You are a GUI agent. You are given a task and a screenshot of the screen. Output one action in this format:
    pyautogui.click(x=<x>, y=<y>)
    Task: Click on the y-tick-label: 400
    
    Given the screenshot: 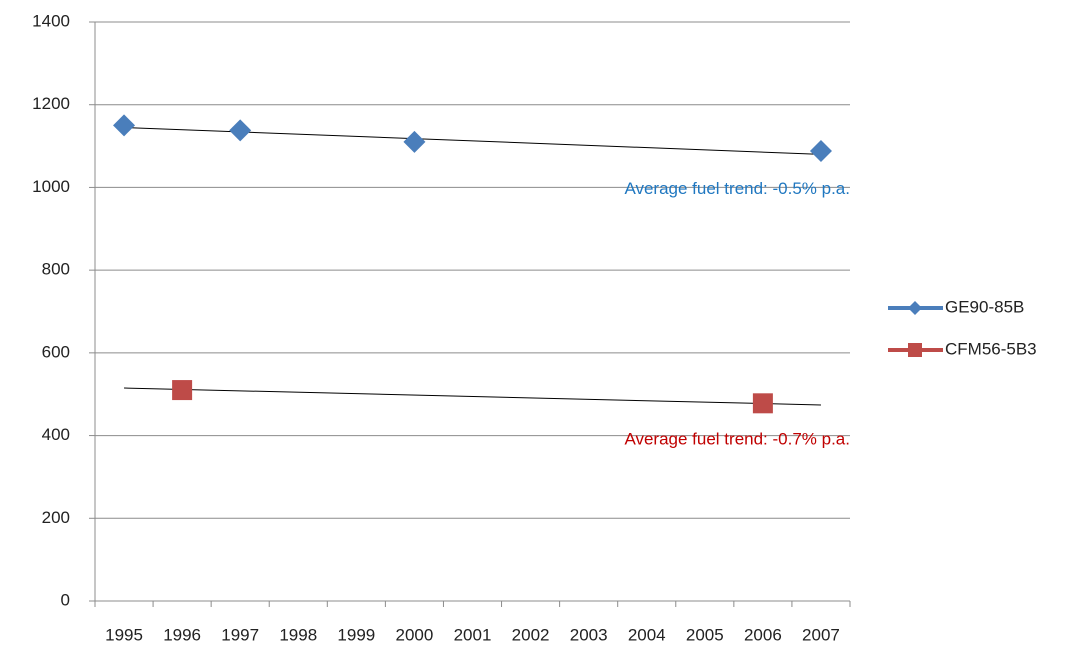 What is the action you would take?
    pyautogui.click(x=56, y=434)
    